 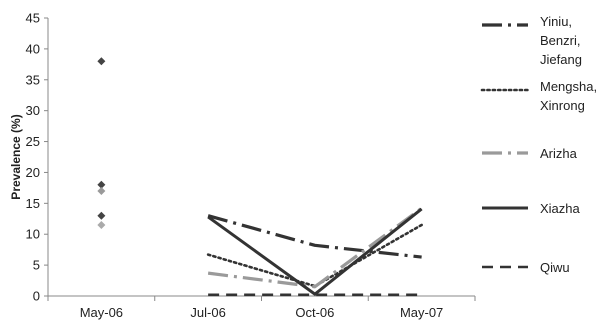 What do you see at coordinates (33, 48) in the screenshot?
I see `y-tick-label: 40` at bounding box center [33, 48].